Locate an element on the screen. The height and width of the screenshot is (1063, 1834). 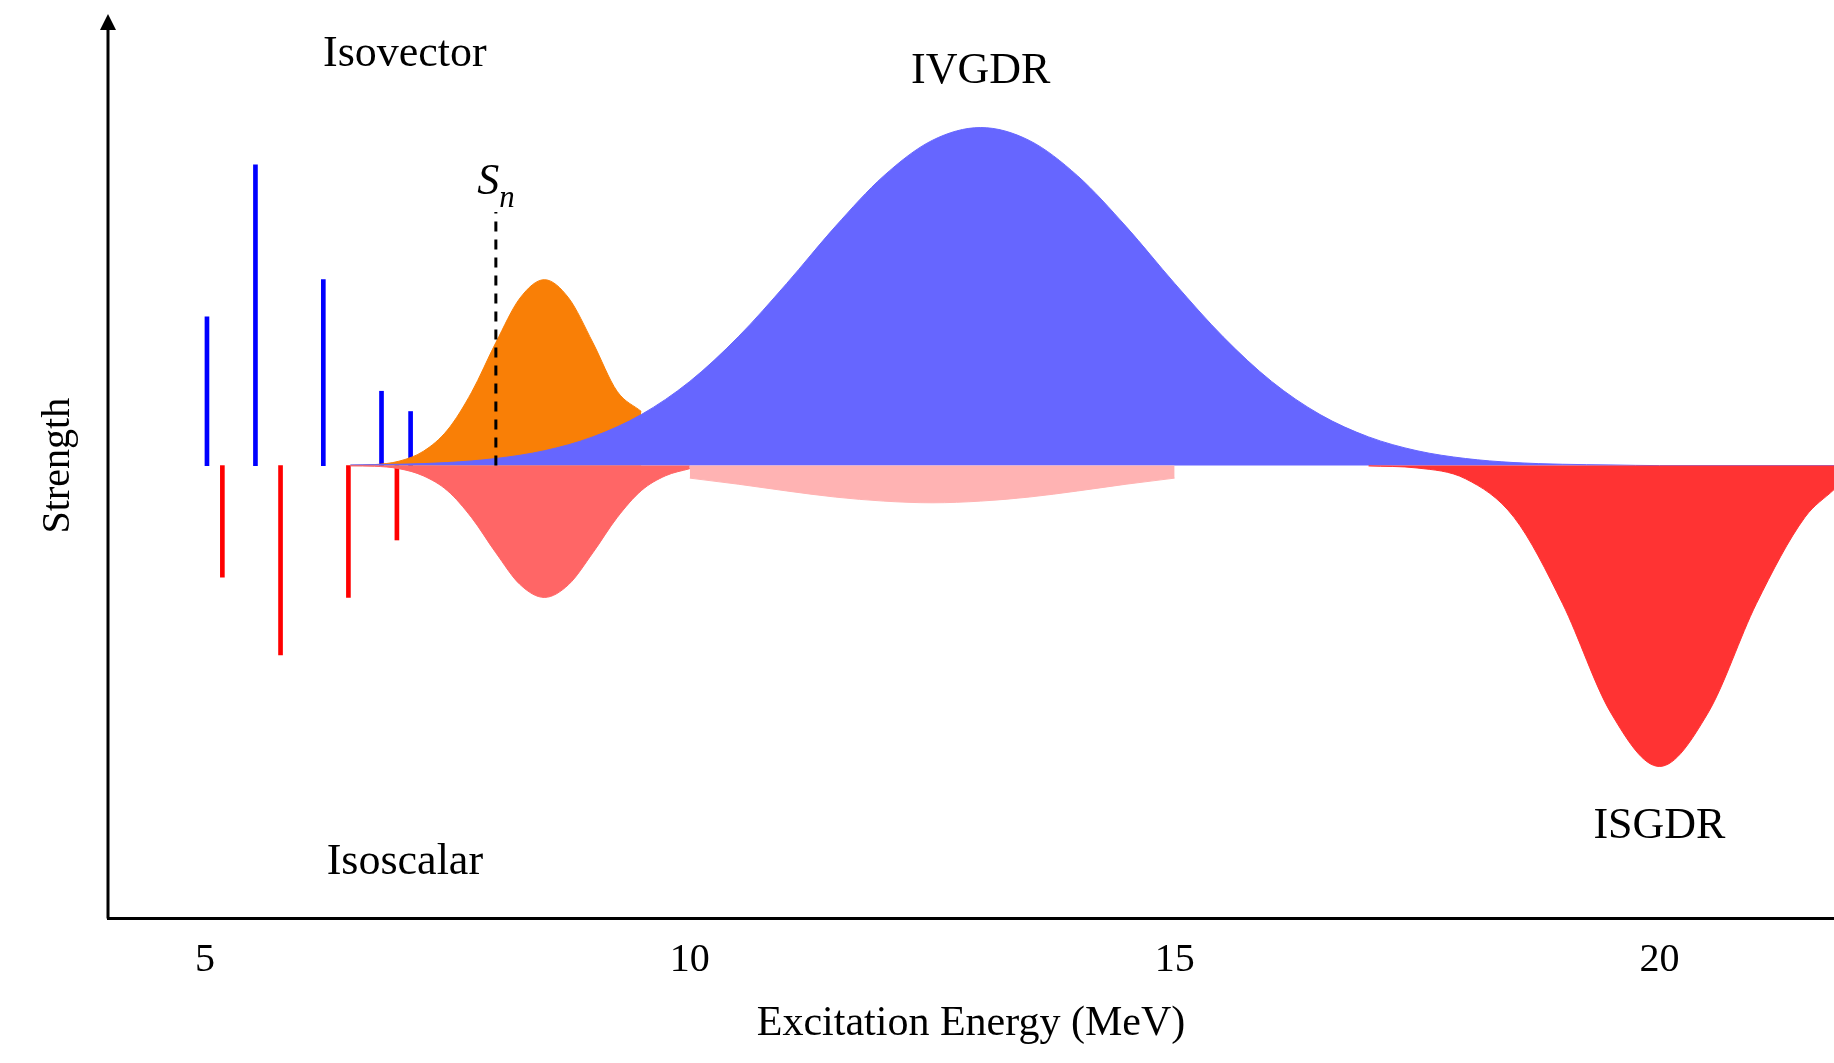
x-axis-title: Excitation Energy (MeV) is located at coordinates (971, 1021).